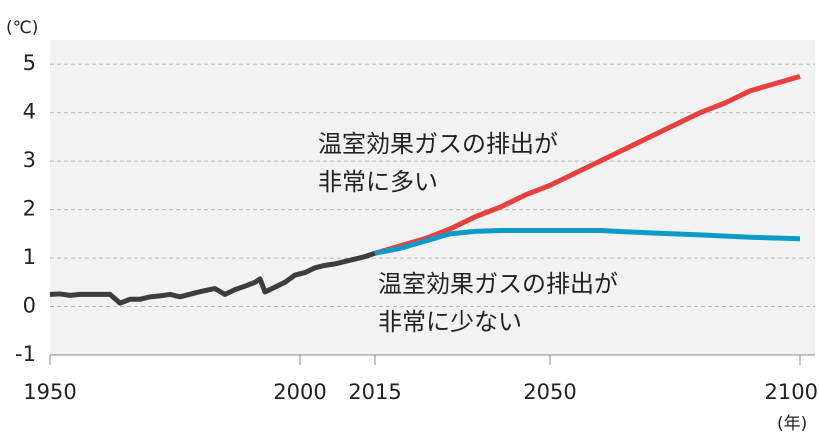 This screenshot has width=819, height=443. What do you see at coordinates (374, 392) in the screenshot?
I see `x-tick-label: 2015` at bounding box center [374, 392].